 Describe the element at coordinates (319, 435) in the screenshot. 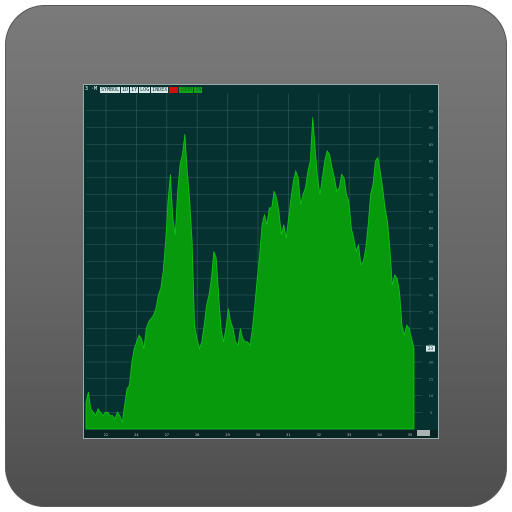

I see `x-tick-label: 32` at that location.